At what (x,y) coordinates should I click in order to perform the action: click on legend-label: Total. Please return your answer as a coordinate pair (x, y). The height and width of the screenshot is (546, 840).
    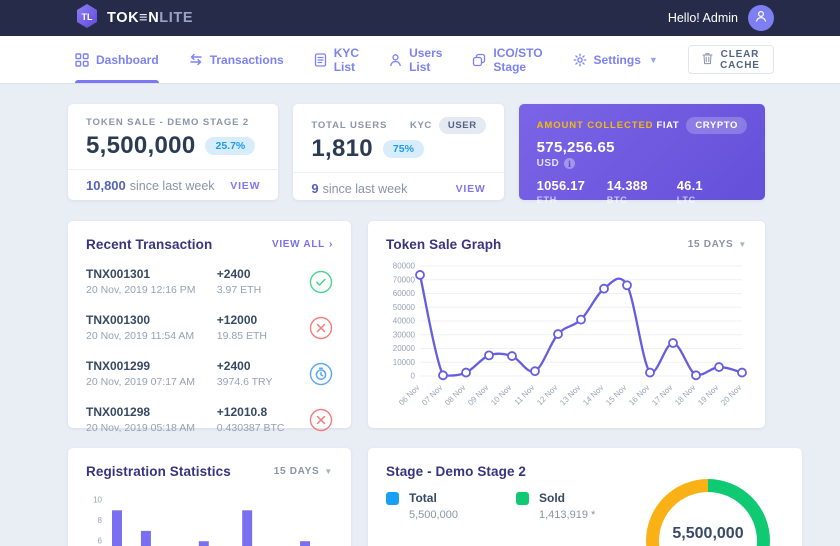
    Looking at the image, I should click on (423, 498).